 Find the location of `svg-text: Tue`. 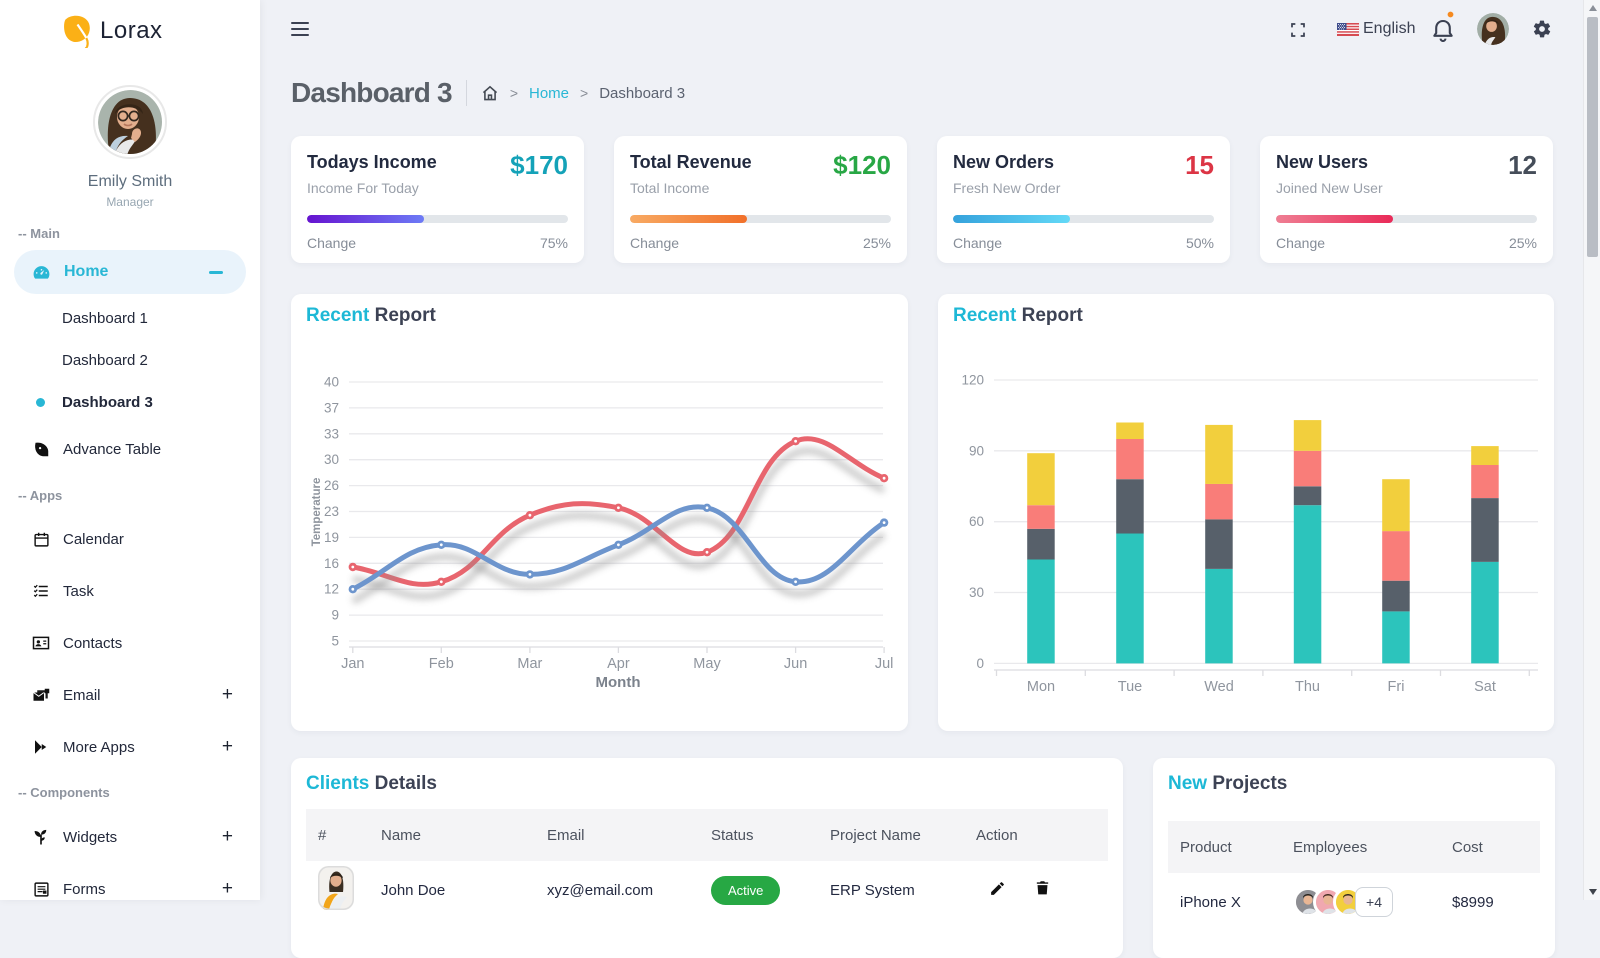

svg-text: Tue is located at coordinates (1130, 687).